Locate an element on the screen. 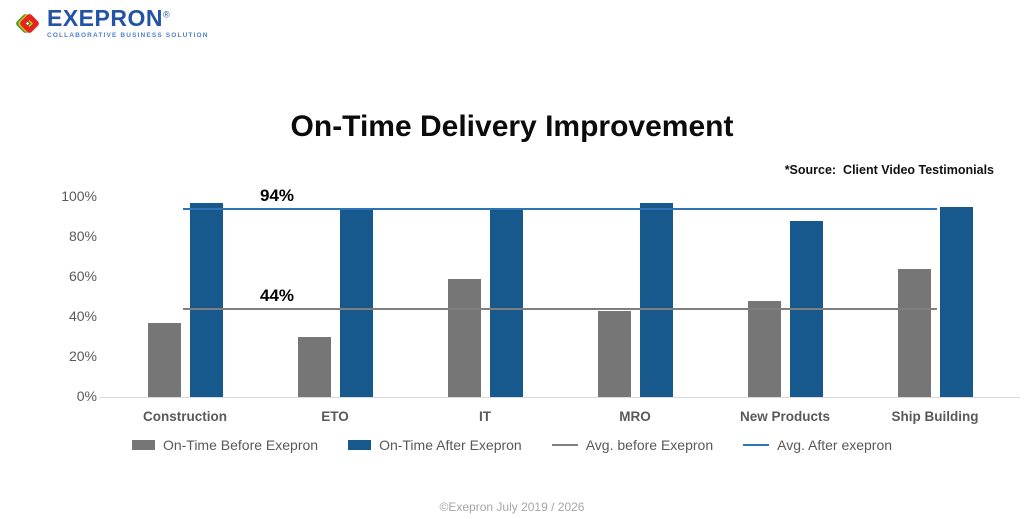 This screenshot has height=519, width=1024. copyright-footer: ©Exepron July 2019 / 2026 is located at coordinates (512, 507).